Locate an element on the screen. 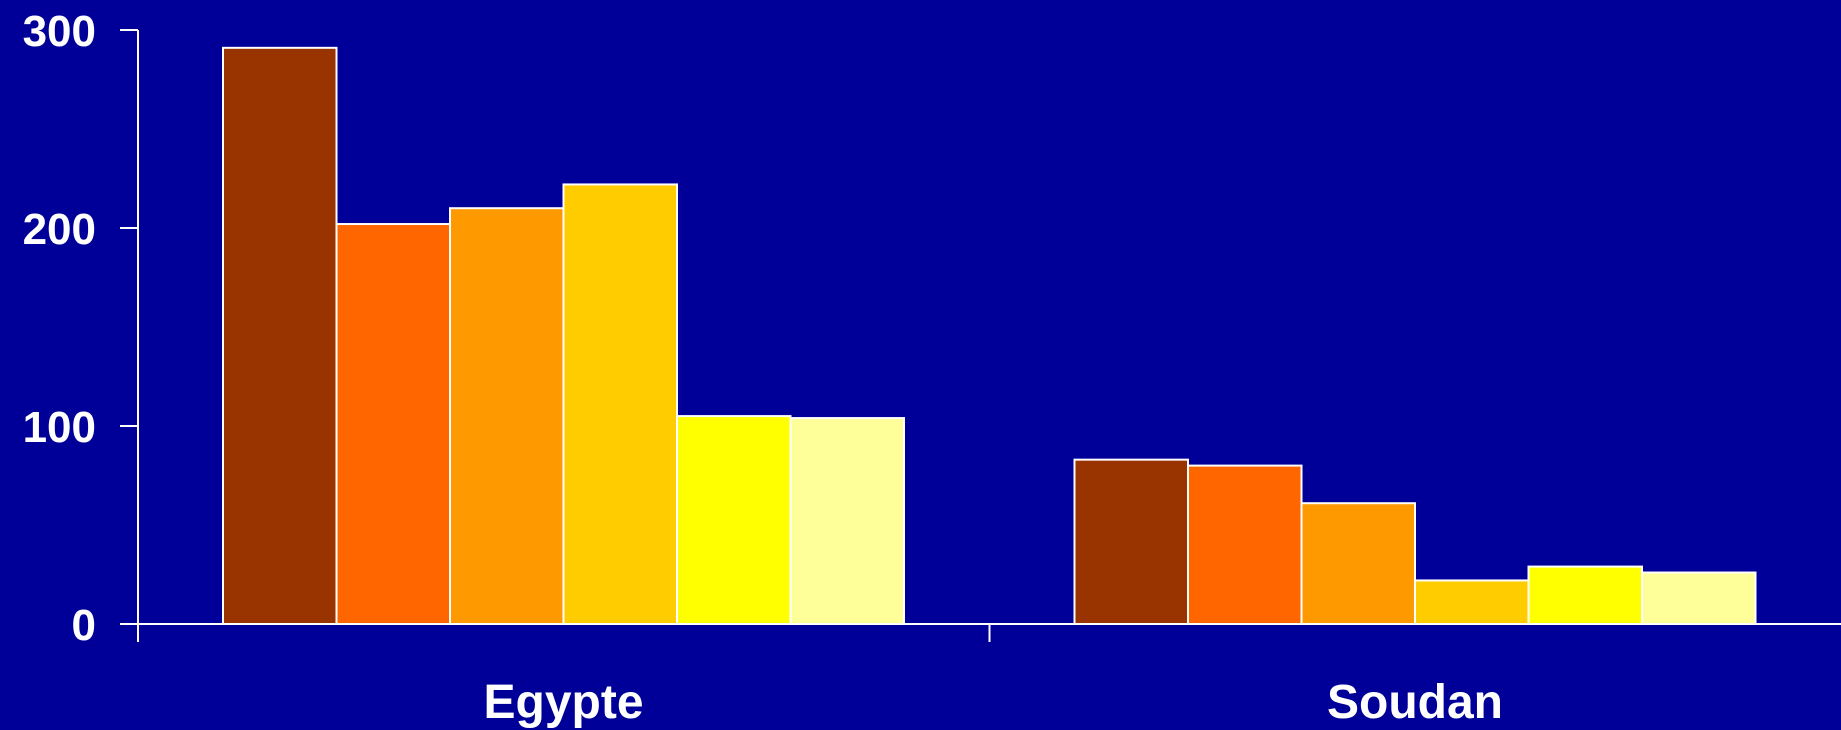 This screenshot has height=730, width=1841. x-category-label-egypte: Egypte is located at coordinates (563, 702).